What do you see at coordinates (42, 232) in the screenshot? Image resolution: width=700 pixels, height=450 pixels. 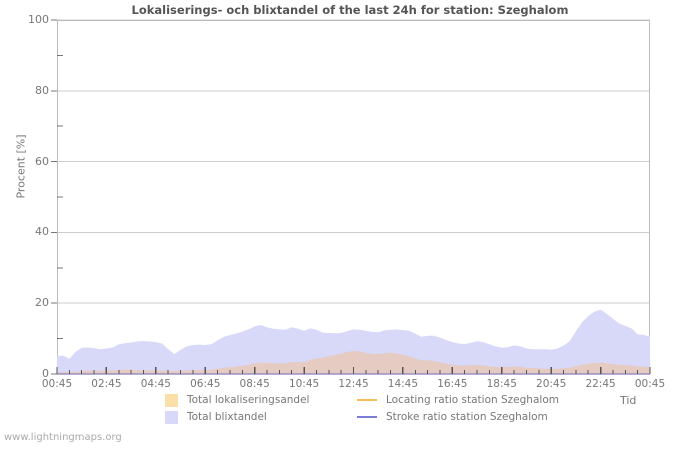 I see `y-tick-label: 40` at bounding box center [42, 232].